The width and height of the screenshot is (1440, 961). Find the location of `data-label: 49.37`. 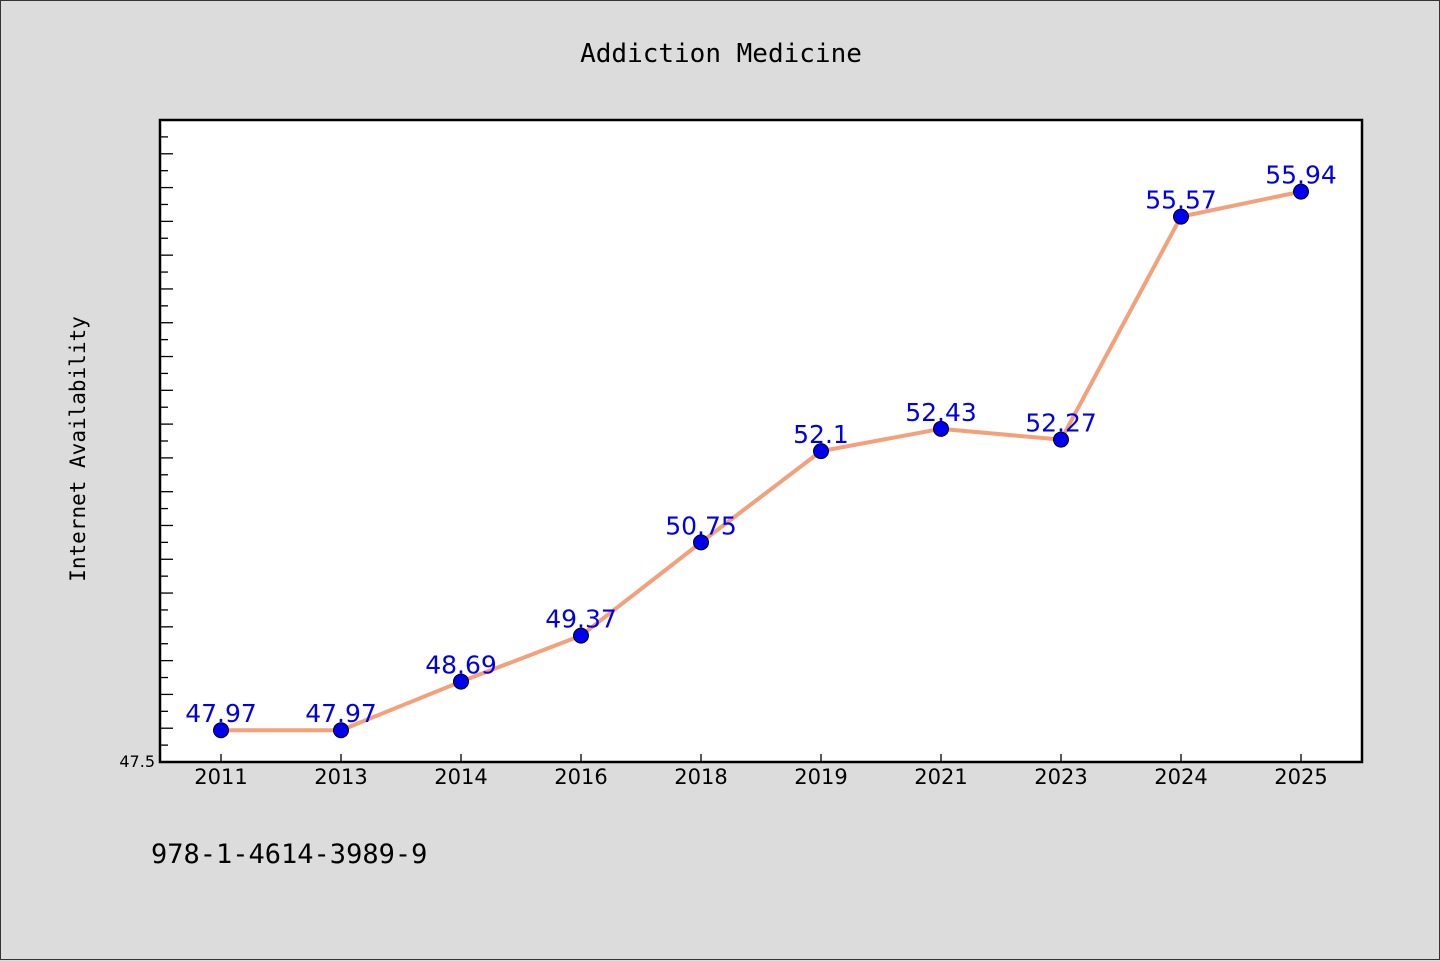

data-label: 49.37 is located at coordinates (581, 619).